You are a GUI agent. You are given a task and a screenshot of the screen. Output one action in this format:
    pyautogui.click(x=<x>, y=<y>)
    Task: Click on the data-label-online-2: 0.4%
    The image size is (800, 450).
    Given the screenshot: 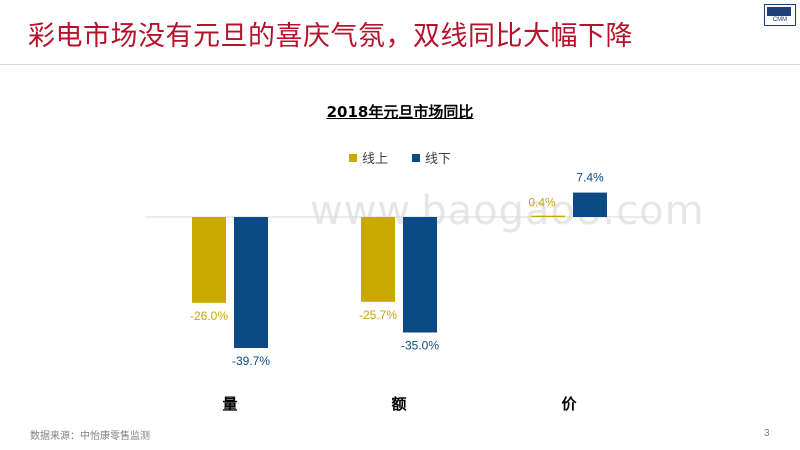 What is the action you would take?
    pyautogui.click(x=542, y=203)
    